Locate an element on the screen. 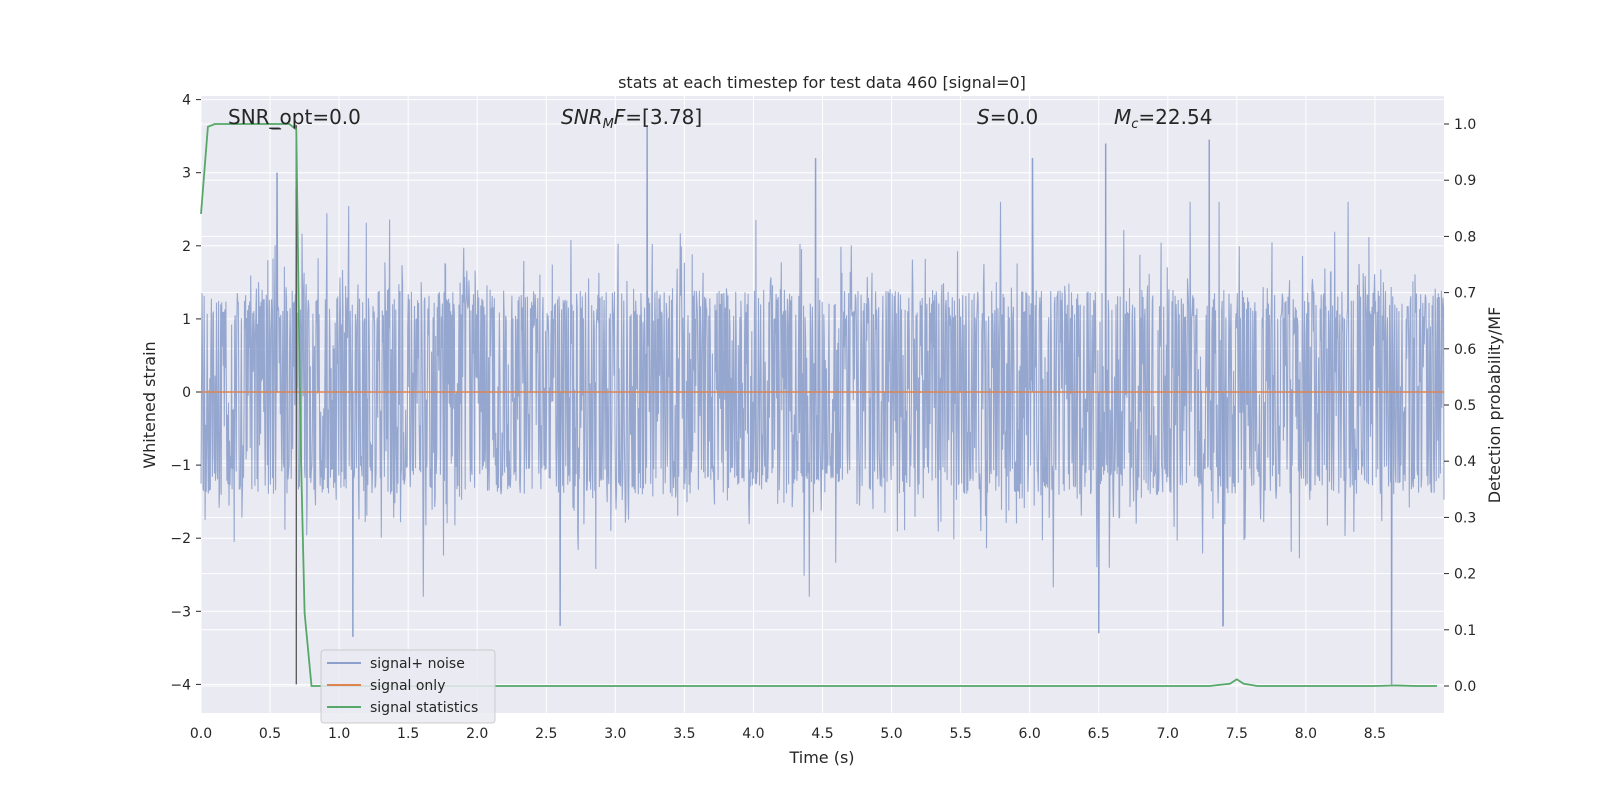 The image size is (1600, 800). y2-tick-label: 0.2 is located at coordinates (1465, 575).